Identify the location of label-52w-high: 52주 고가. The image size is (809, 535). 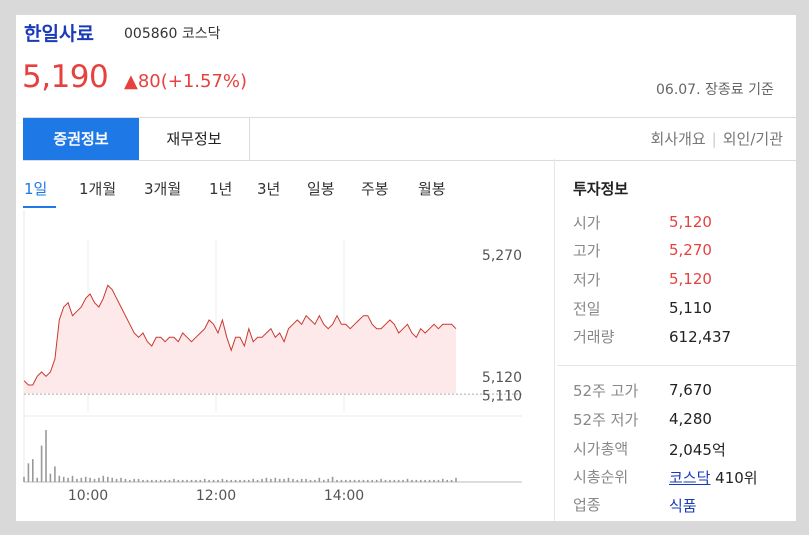
(606, 391).